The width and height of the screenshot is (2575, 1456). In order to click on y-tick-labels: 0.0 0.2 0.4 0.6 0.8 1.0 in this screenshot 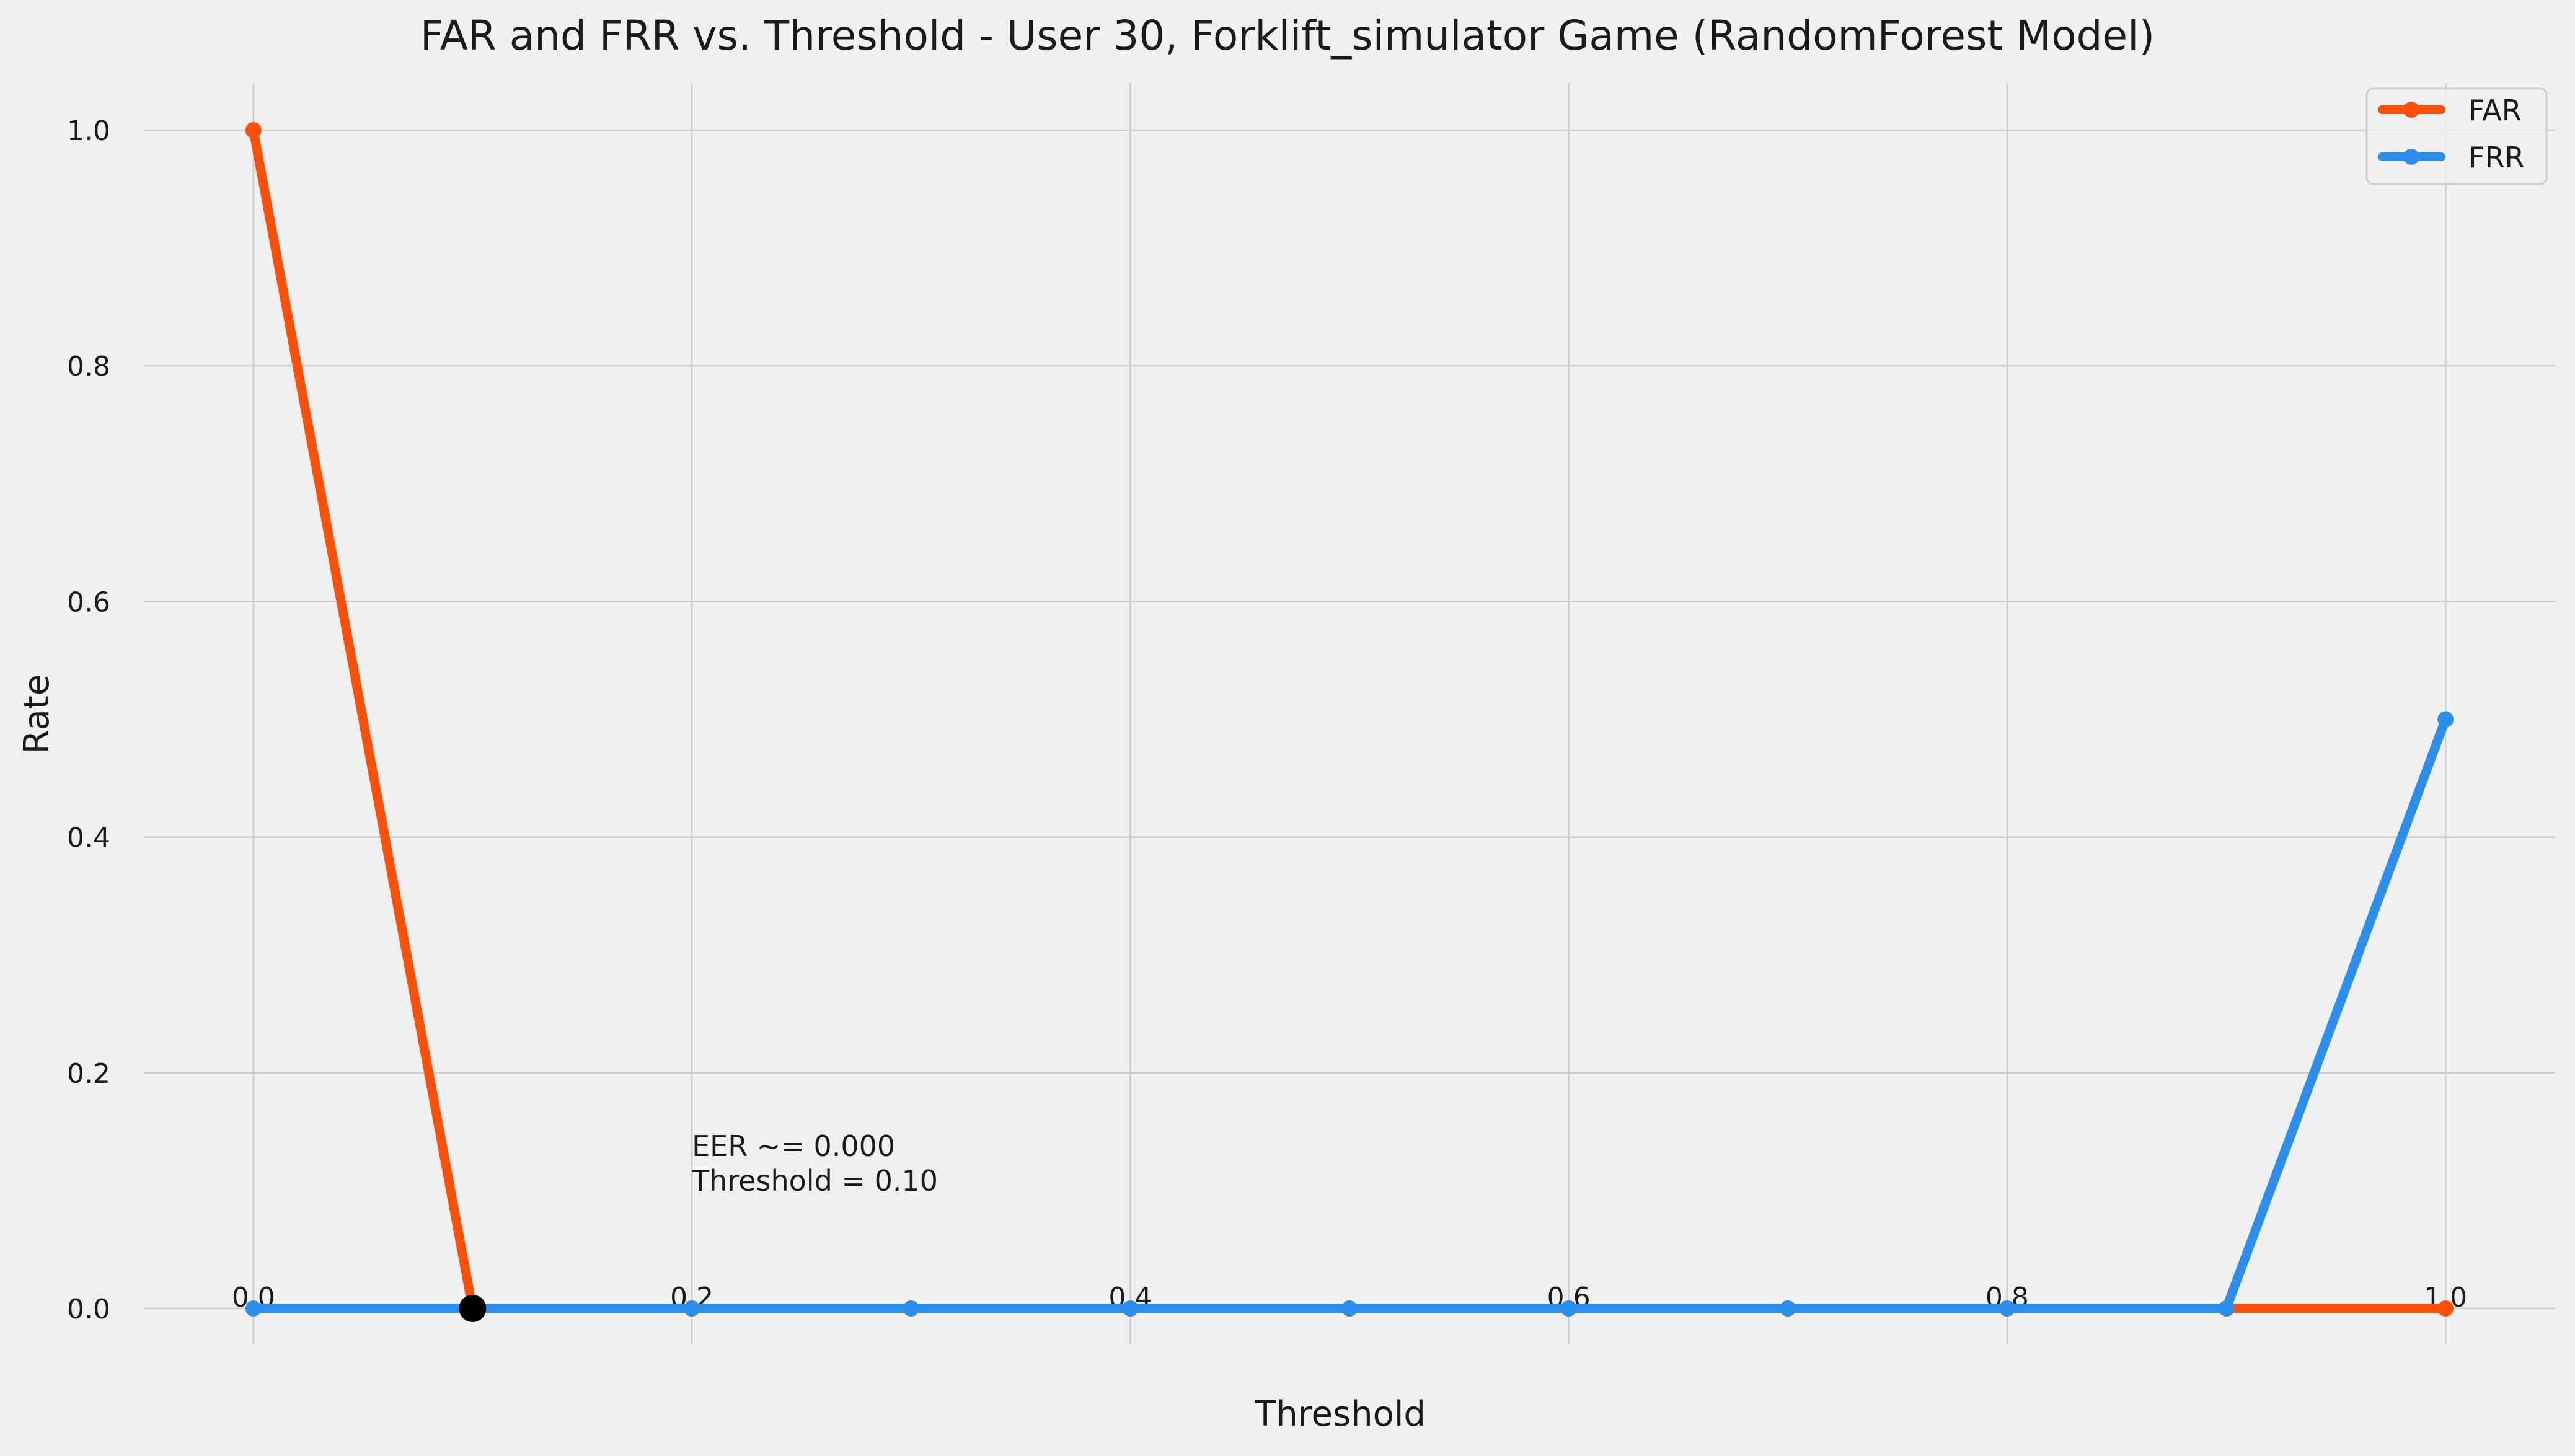, I will do `click(88, 720)`.